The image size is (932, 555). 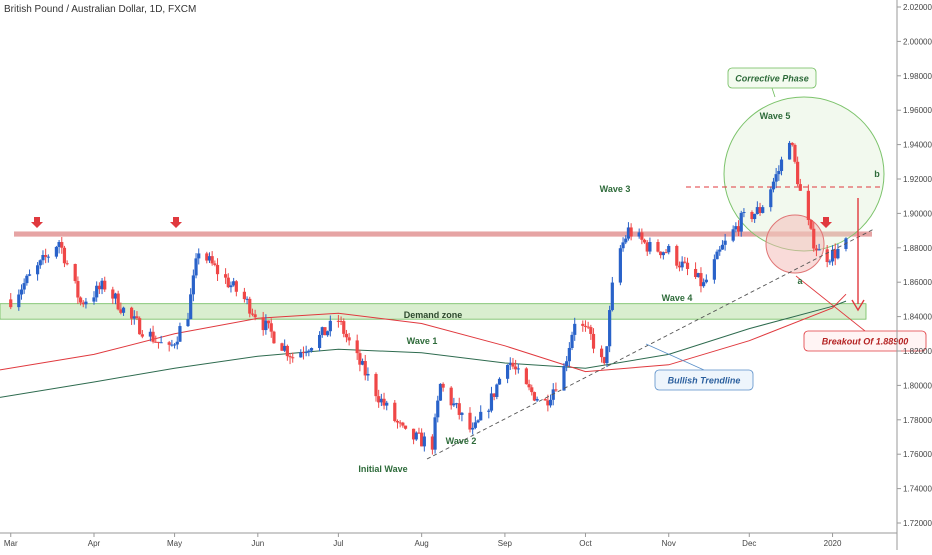 What do you see at coordinates (669, 543) in the screenshot?
I see `x-tick-label: Nov` at bounding box center [669, 543].